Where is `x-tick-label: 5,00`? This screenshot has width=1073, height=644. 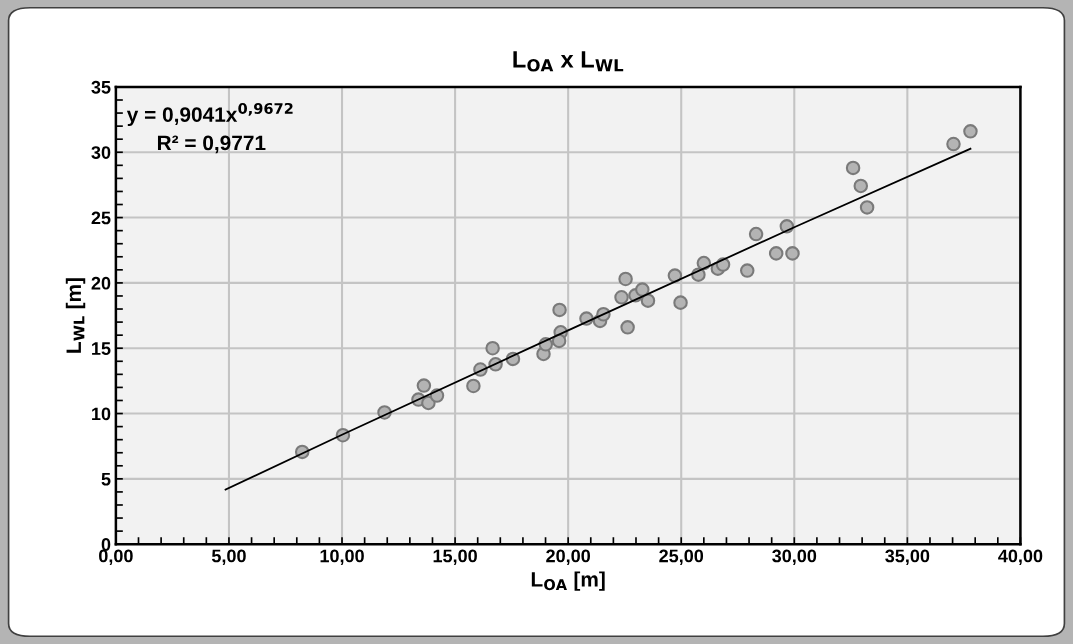 x-tick-label: 5,00 is located at coordinates (228, 557).